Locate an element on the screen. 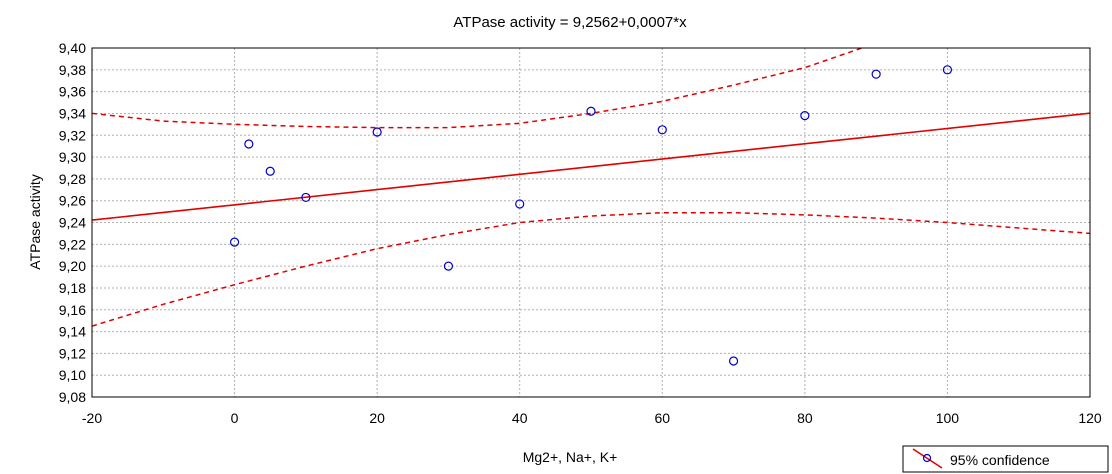  y-tick-label: 9,18 is located at coordinates (72, 288).